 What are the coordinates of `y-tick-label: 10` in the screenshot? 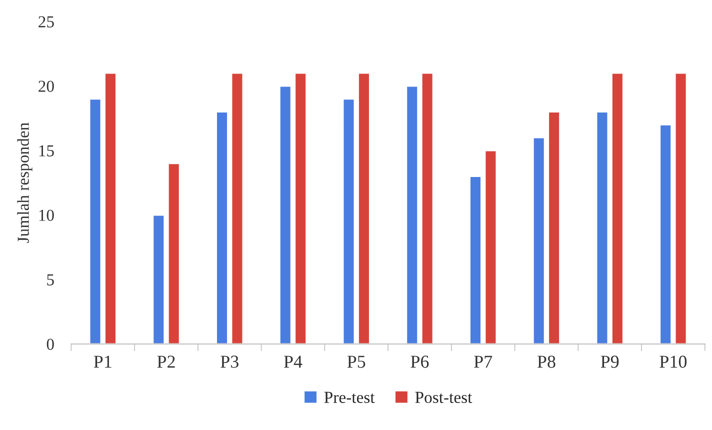 It's located at (46, 215).